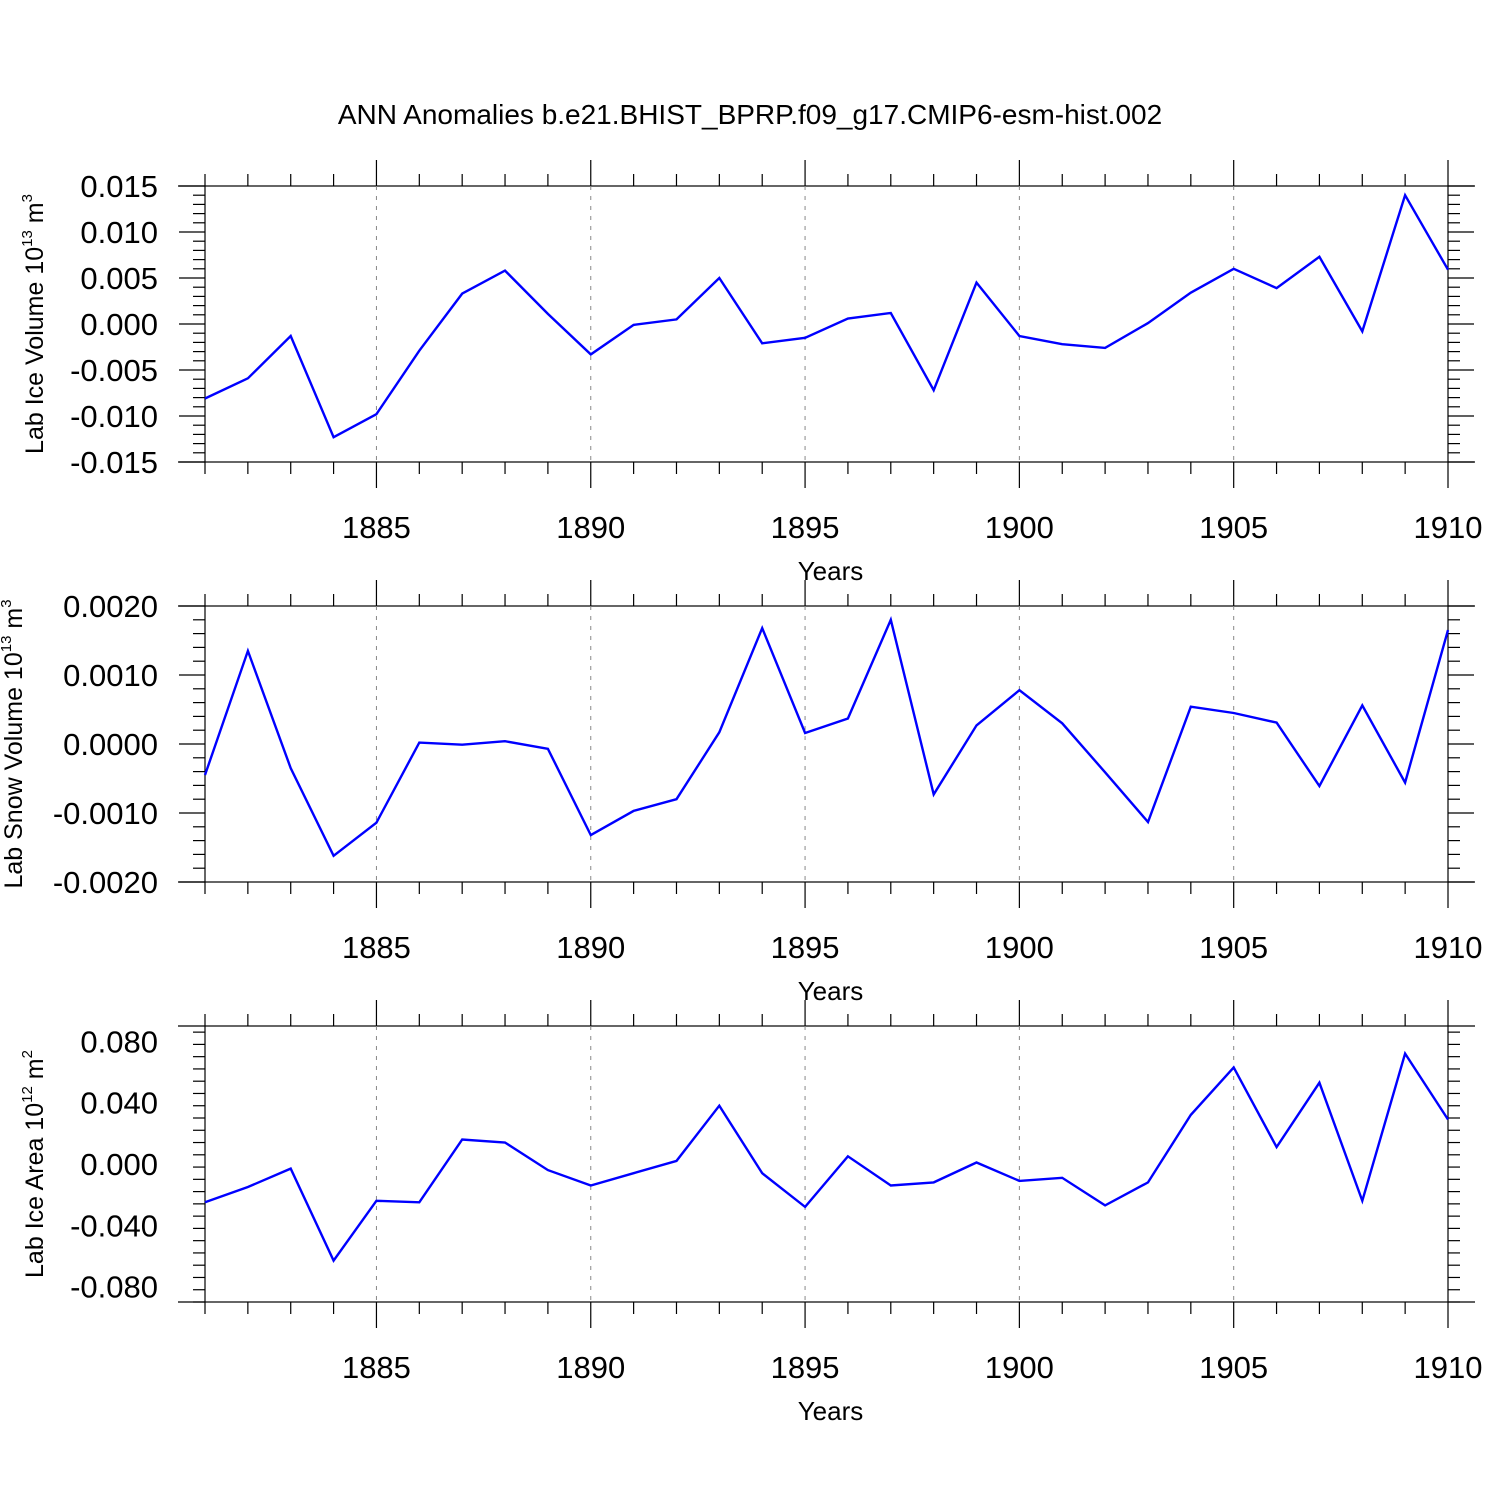  What do you see at coordinates (110, 675) in the screenshot?
I see `y-tick-label: 0.0010` at bounding box center [110, 675].